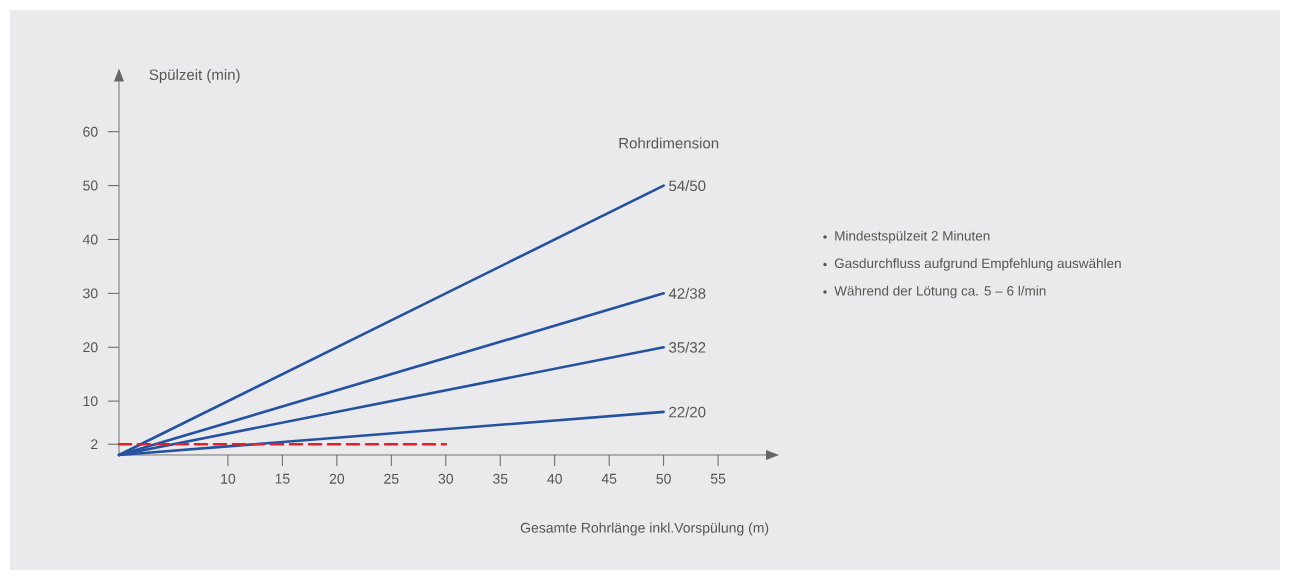  Describe the element at coordinates (500, 478) in the screenshot. I see `x-tick-label: 35` at that location.